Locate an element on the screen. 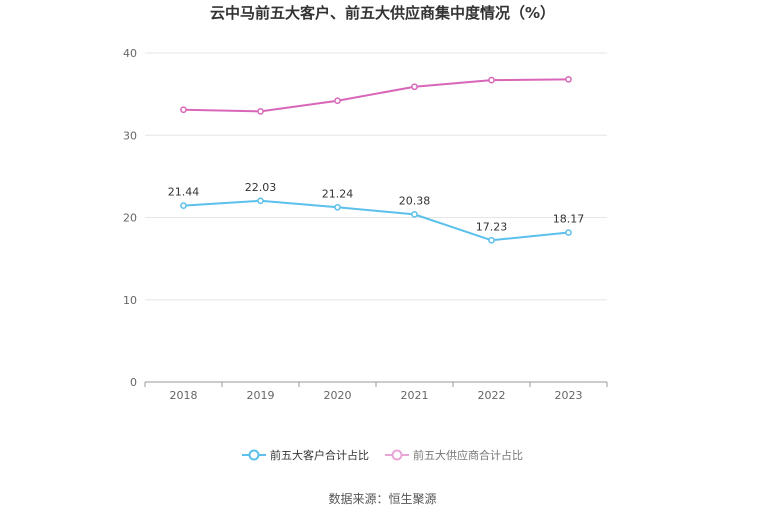  data-label: 18.17 is located at coordinates (569, 219).